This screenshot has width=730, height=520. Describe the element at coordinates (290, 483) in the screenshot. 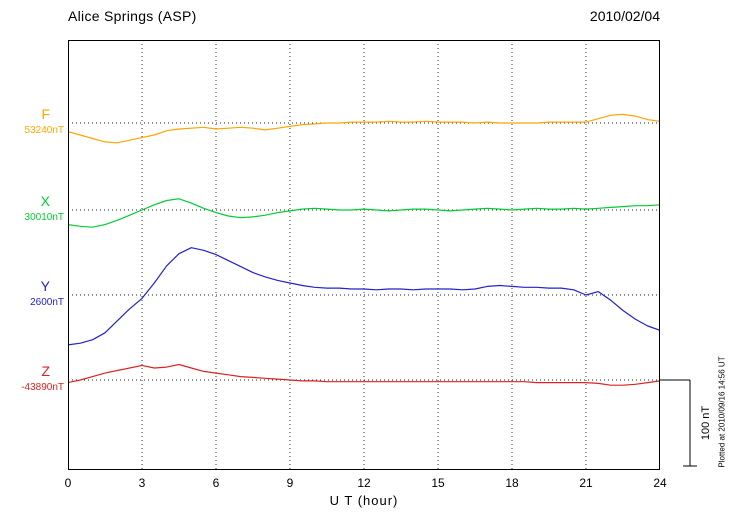

I see `x-tick-label: 9` at that location.